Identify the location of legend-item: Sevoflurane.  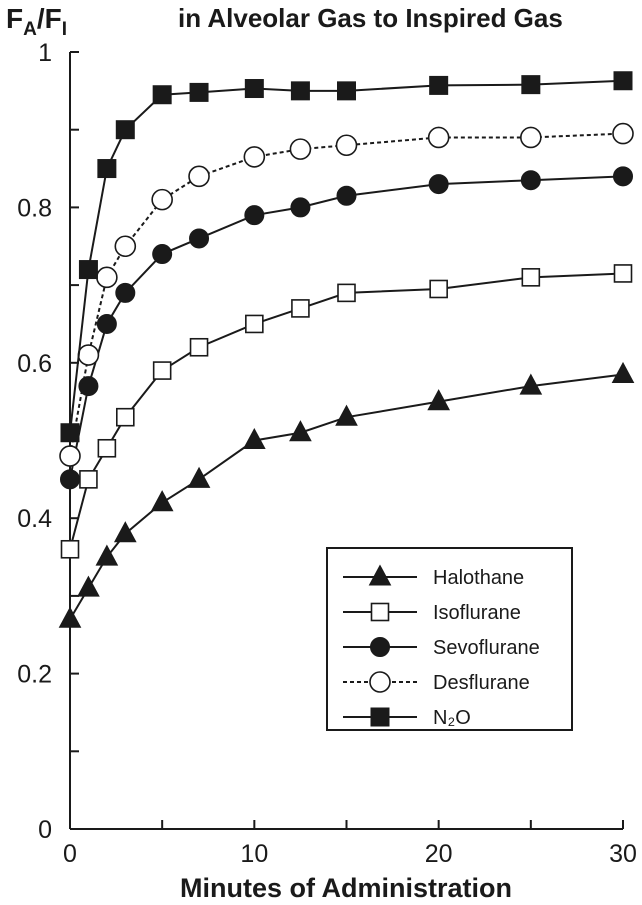
(441, 648).